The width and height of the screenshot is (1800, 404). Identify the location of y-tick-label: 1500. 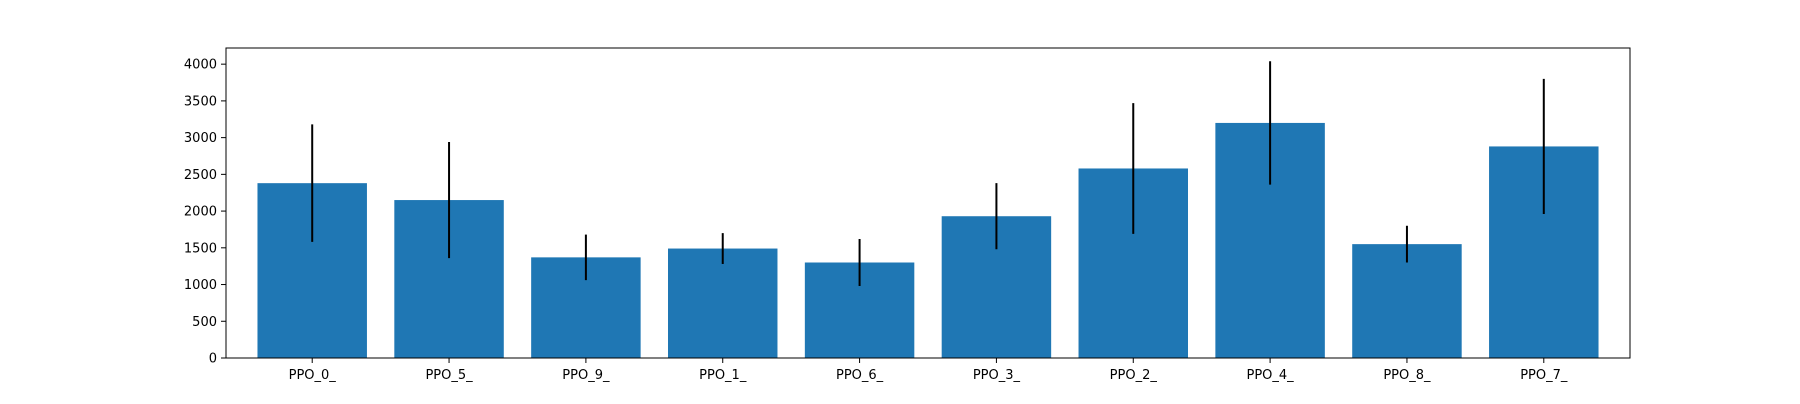
(200, 248).